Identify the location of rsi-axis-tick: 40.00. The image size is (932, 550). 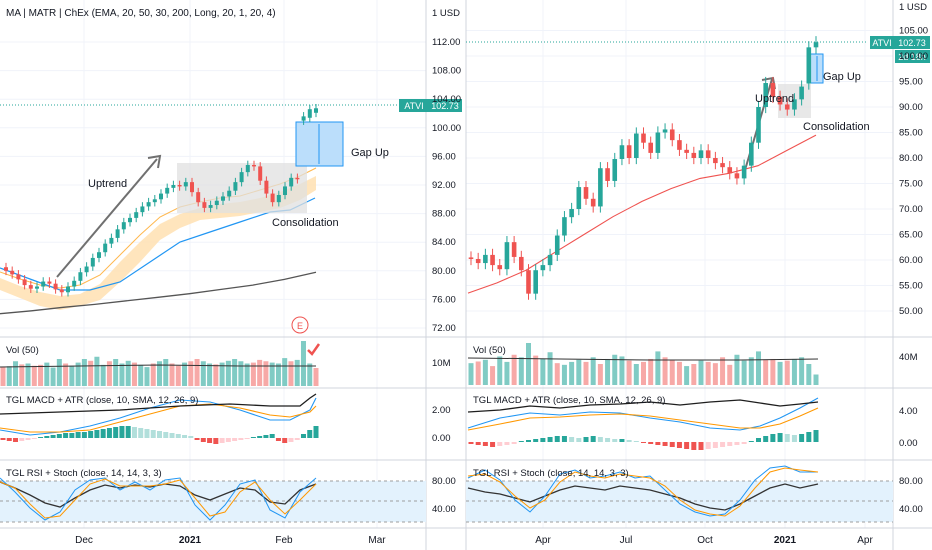
(911, 509).